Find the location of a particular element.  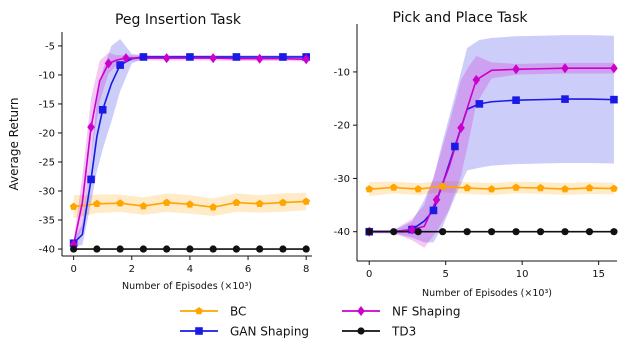

y-tick-label: -25 is located at coordinates (47, 162).